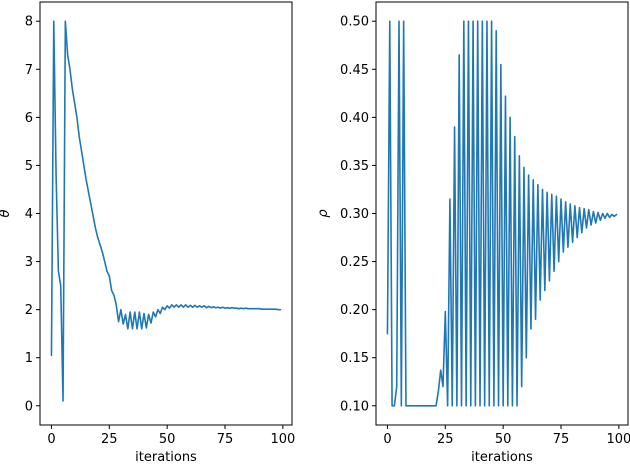 Image resolution: width=630 pixels, height=464 pixels. Describe the element at coordinates (354, 310) in the screenshot. I see `right-y-tick-label: 0.20` at that location.